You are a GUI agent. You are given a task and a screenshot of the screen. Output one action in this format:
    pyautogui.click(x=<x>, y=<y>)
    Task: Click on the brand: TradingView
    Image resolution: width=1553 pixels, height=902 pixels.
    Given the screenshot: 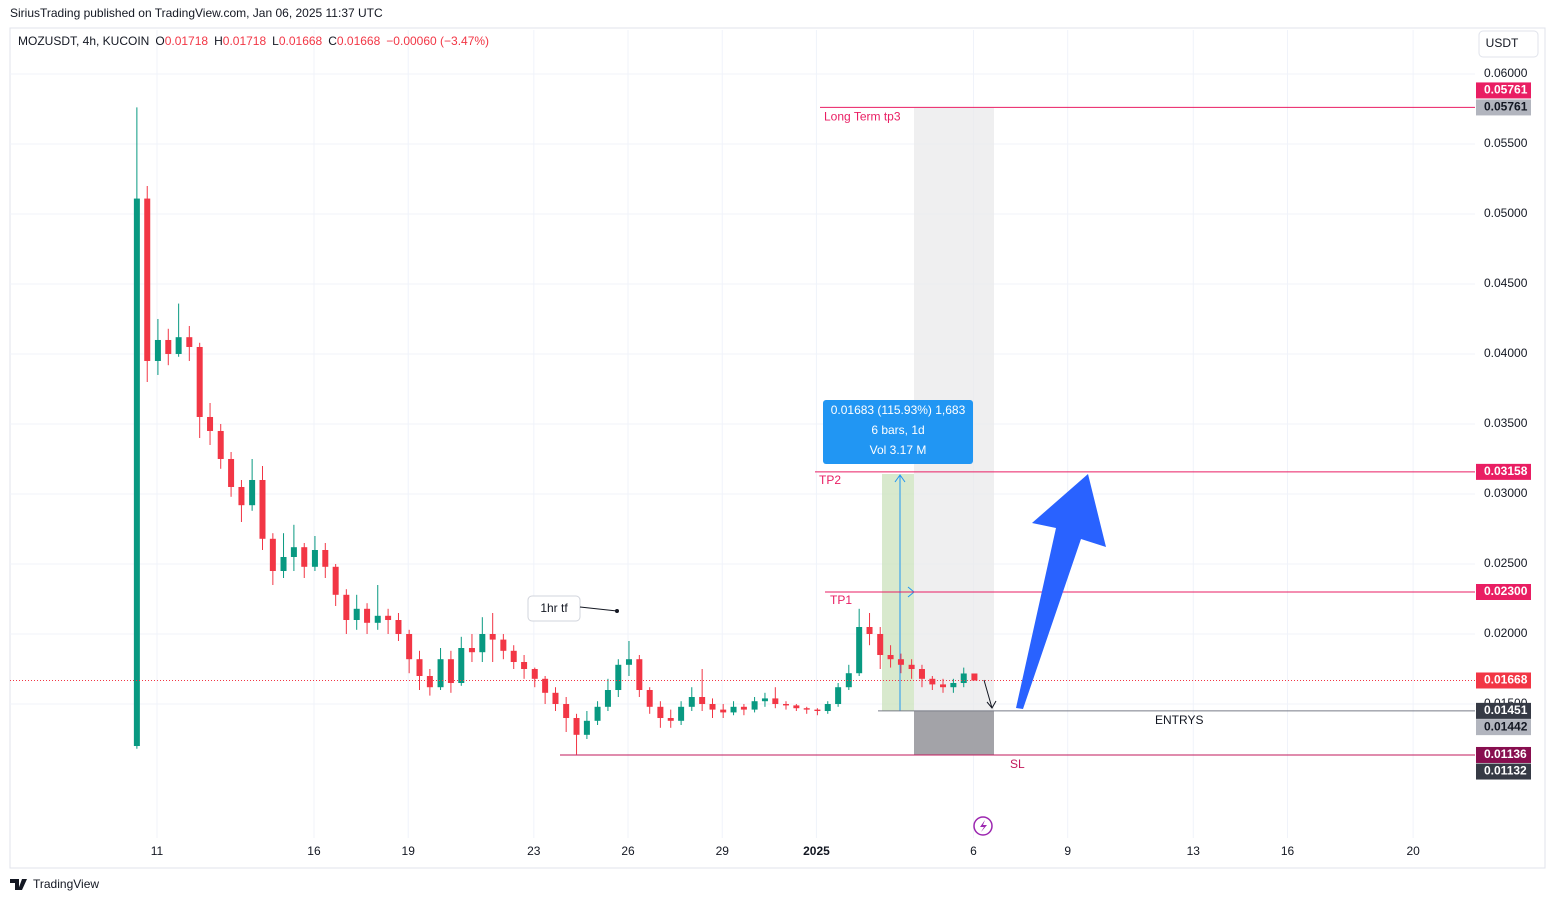 What is the action you would take?
    pyautogui.click(x=66, y=884)
    